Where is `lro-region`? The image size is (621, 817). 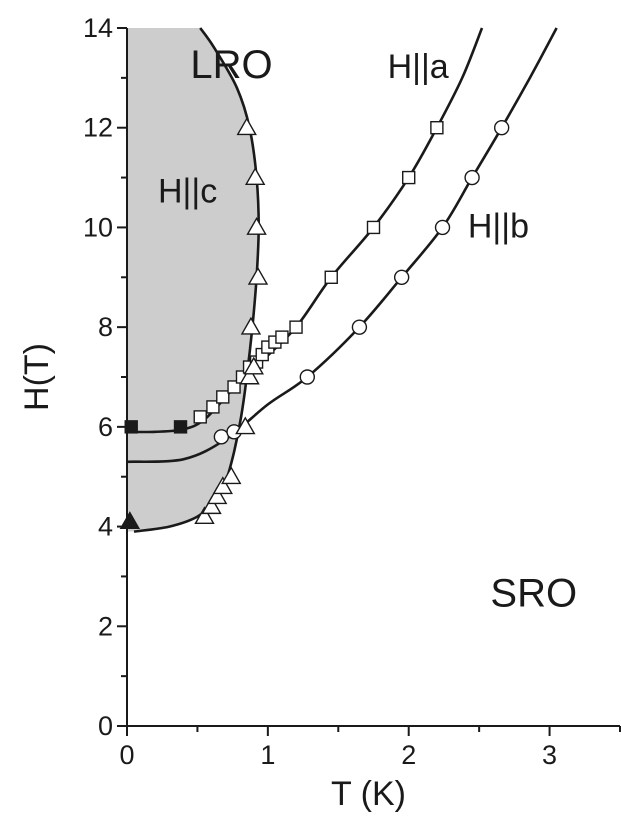
lro-region is located at coordinates (193, 280).